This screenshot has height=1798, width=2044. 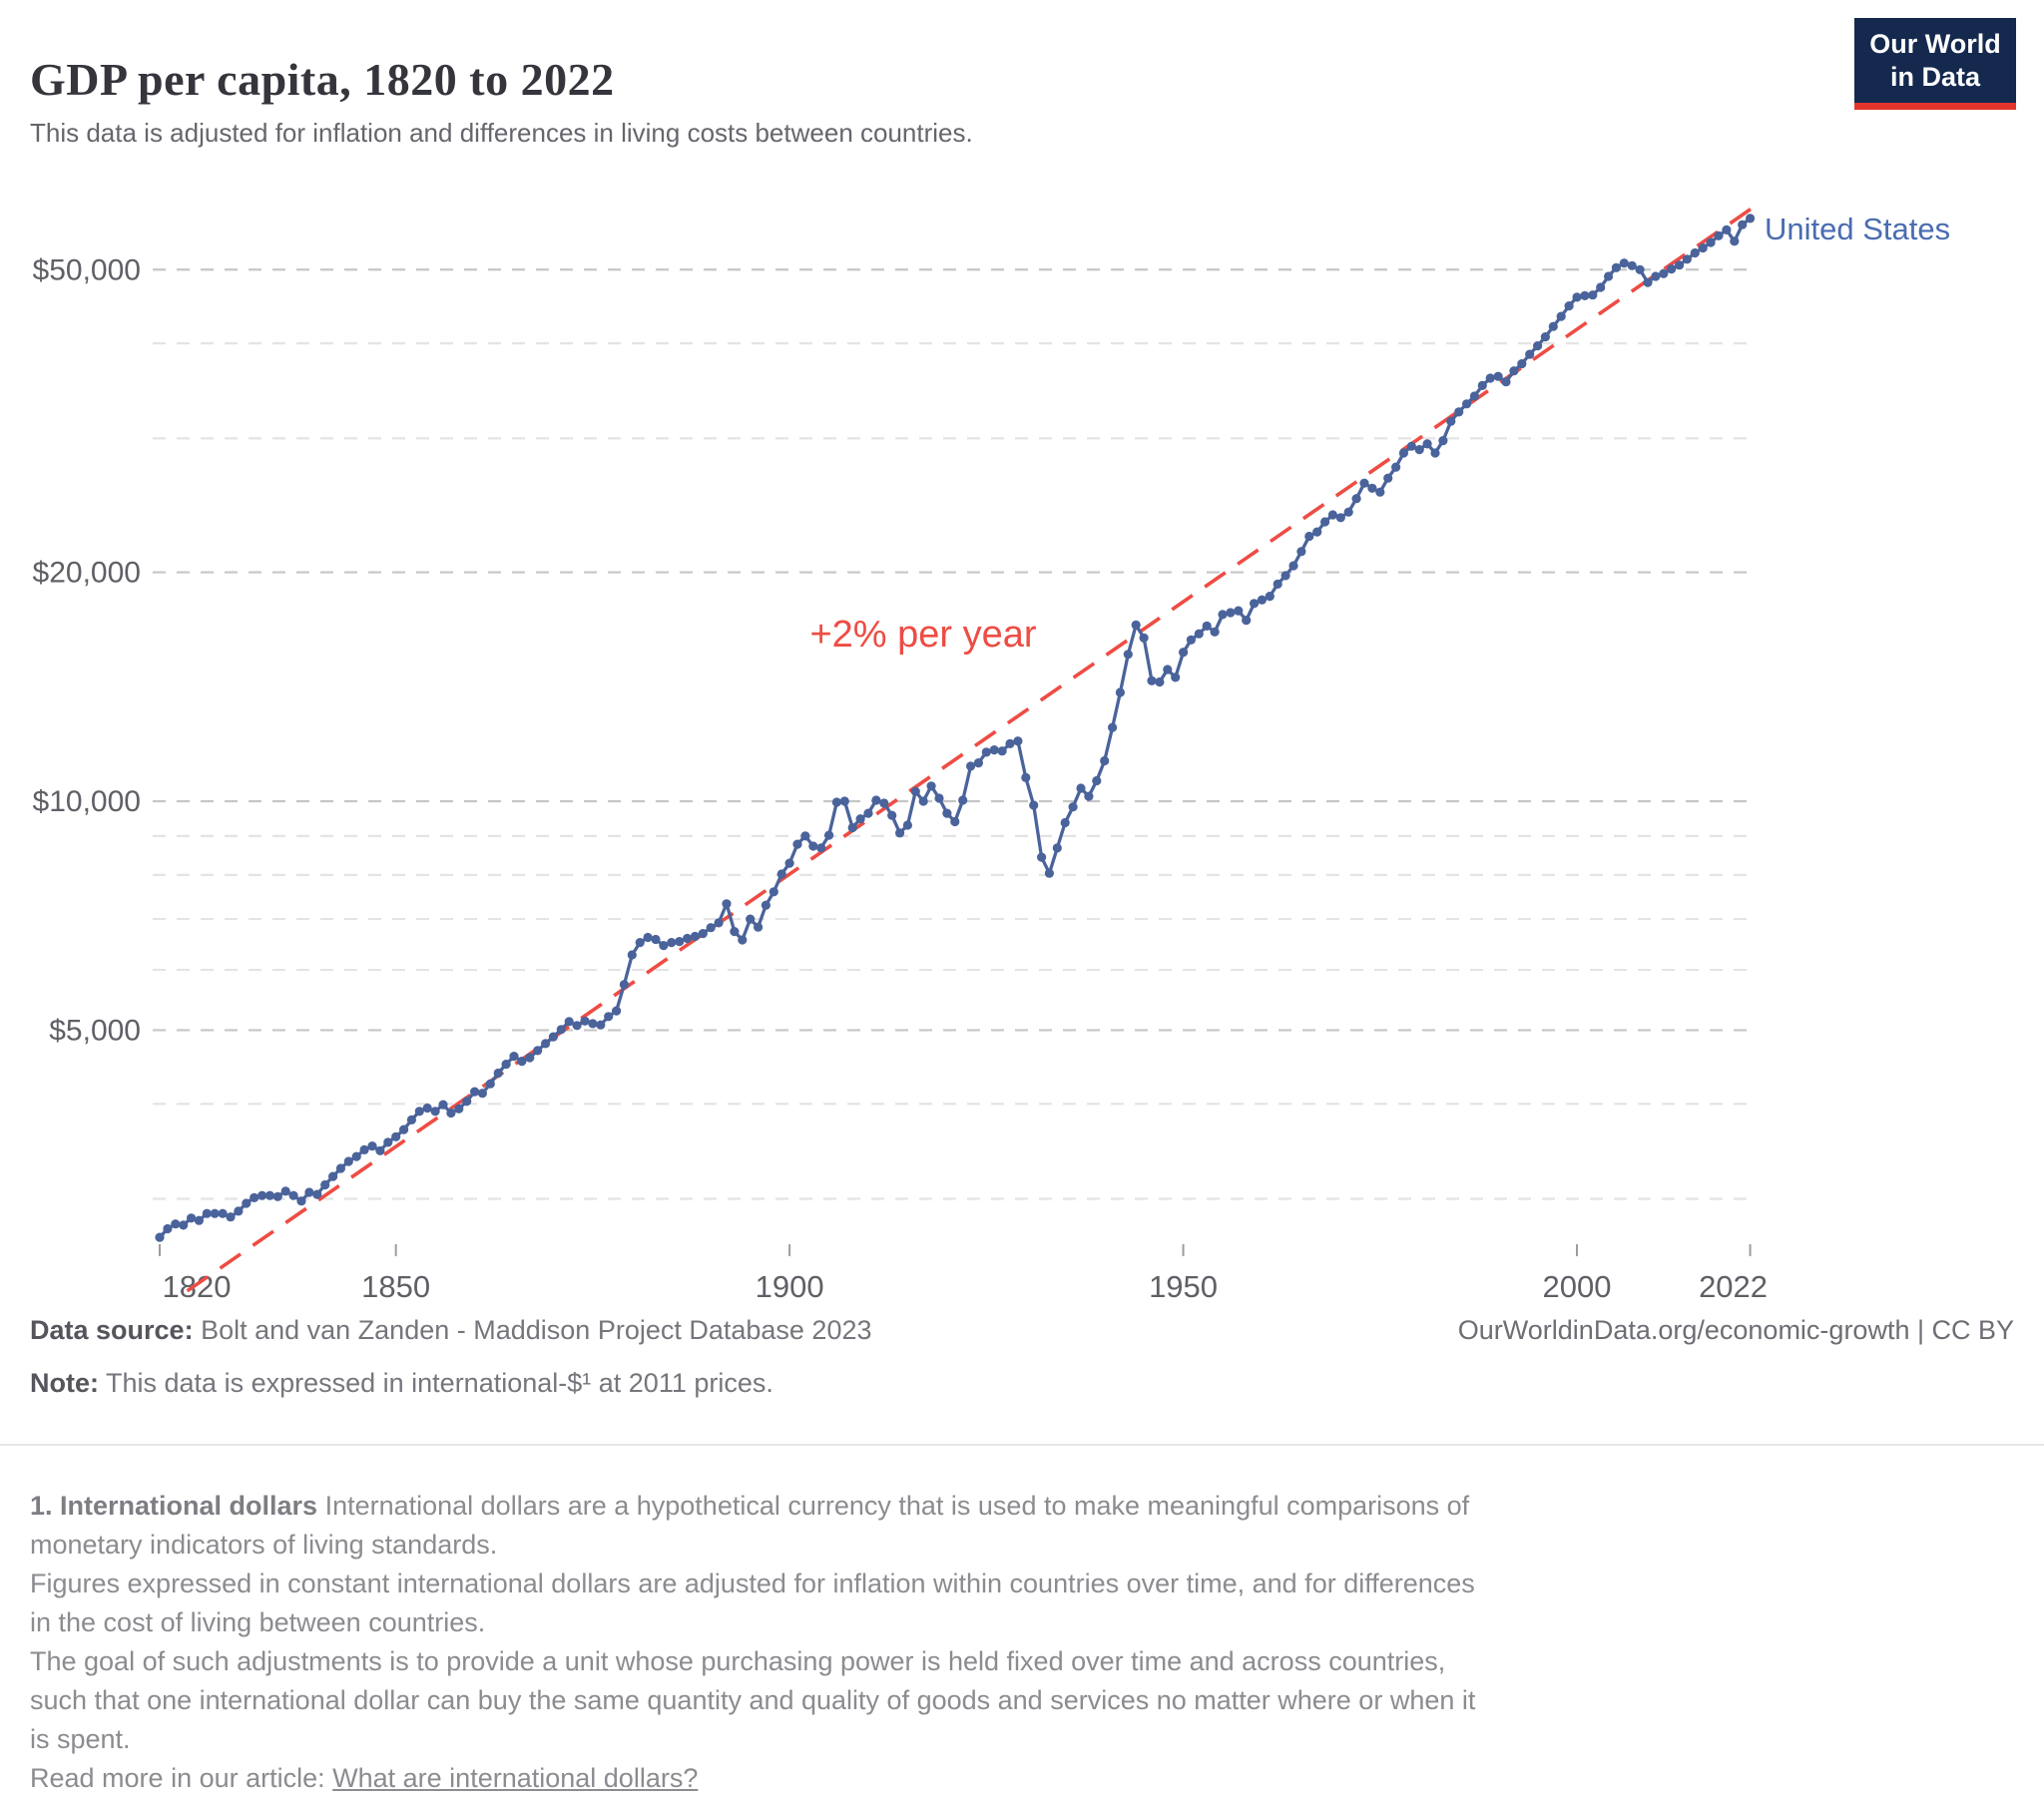 What do you see at coordinates (1857, 229) in the screenshot?
I see `series-label-united-states: United States` at bounding box center [1857, 229].